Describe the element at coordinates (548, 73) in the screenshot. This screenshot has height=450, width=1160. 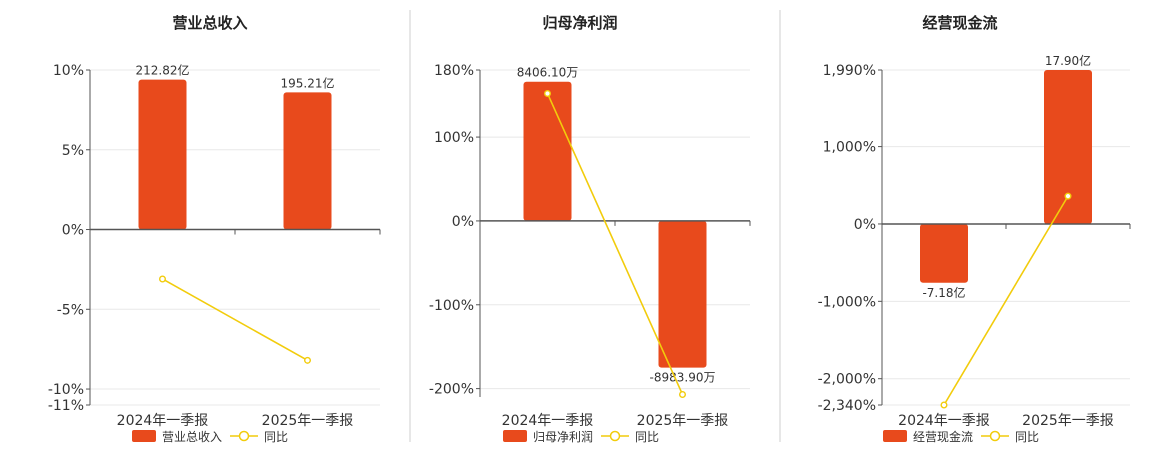
I see `data-label: 8406.10万` at that location.